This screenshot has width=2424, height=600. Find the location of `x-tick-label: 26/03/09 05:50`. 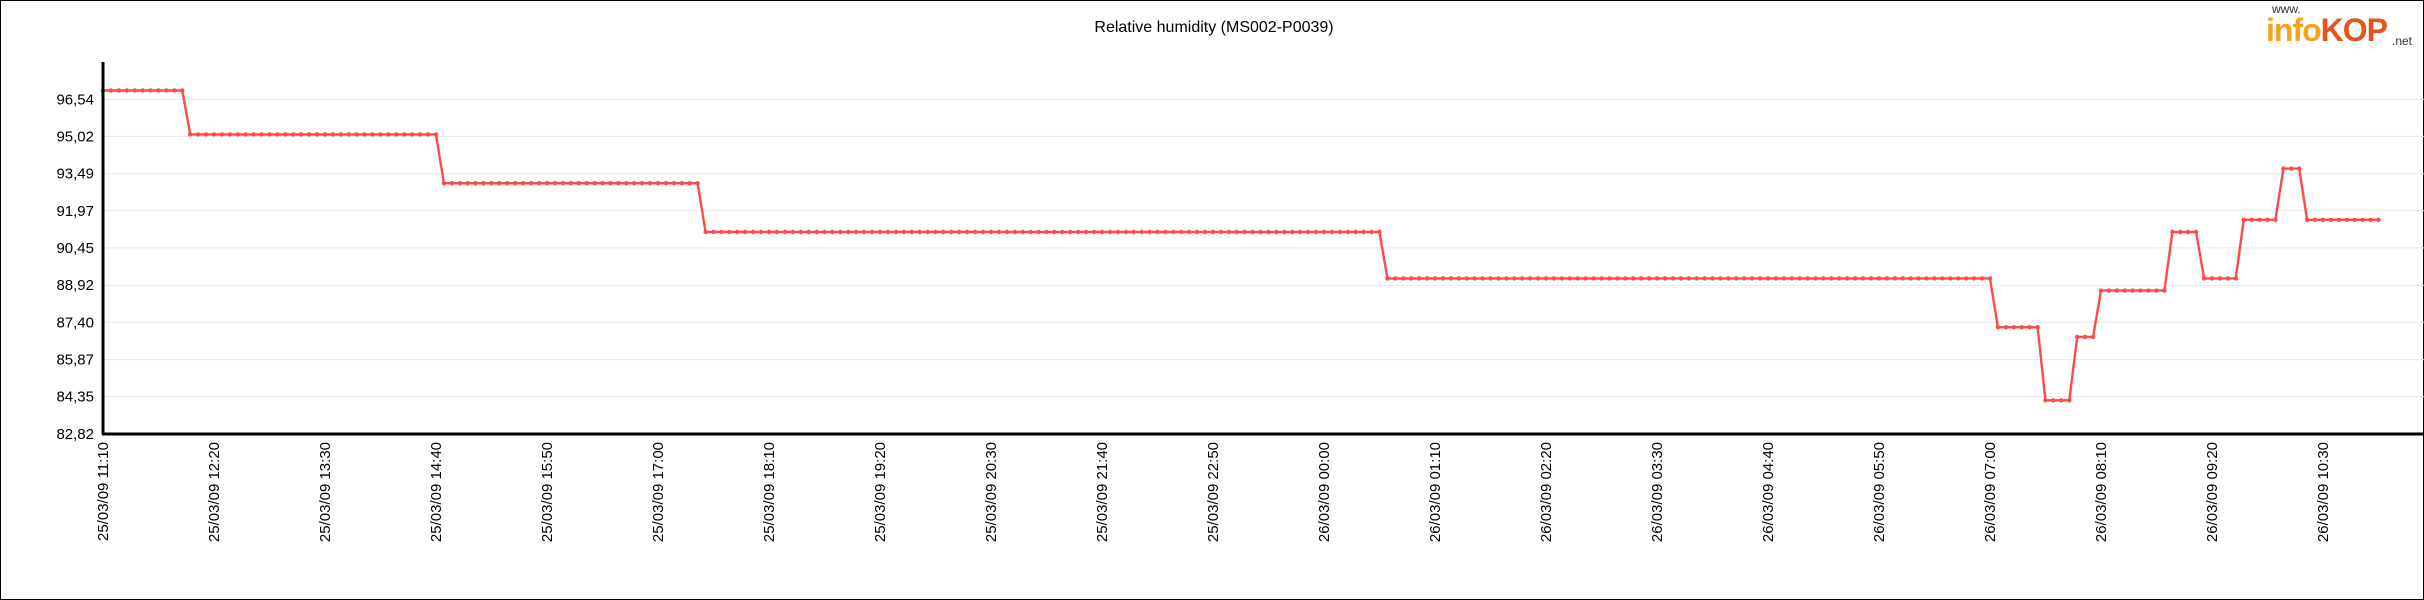

x-tick-label: 26/03/09 05:50 is located at coordinates (1879, 492).